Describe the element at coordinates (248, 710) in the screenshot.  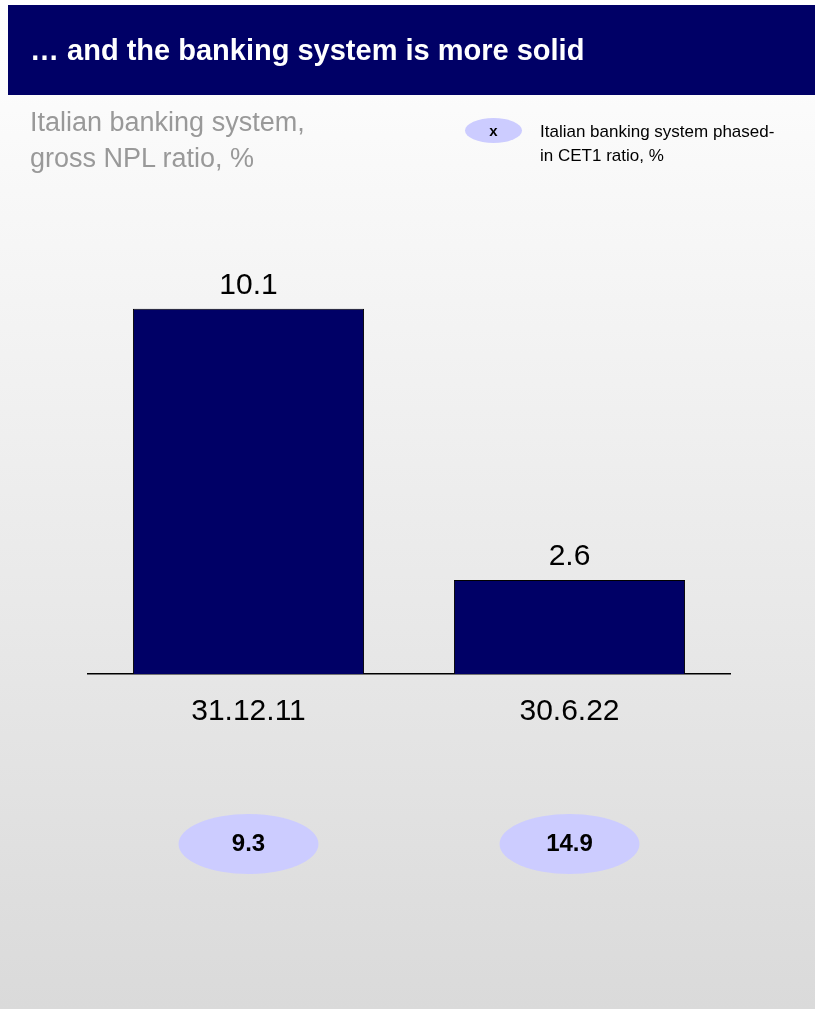
I see `x-tick-label: 31.12.11` at that location.